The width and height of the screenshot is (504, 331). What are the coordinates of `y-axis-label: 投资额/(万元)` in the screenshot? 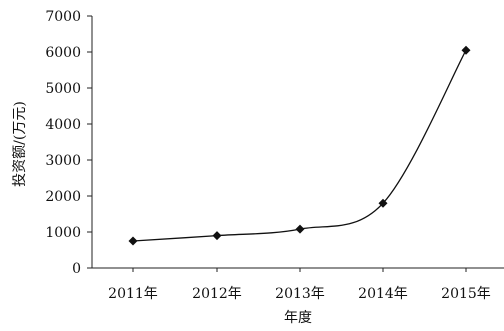 It's located at (20, 144).